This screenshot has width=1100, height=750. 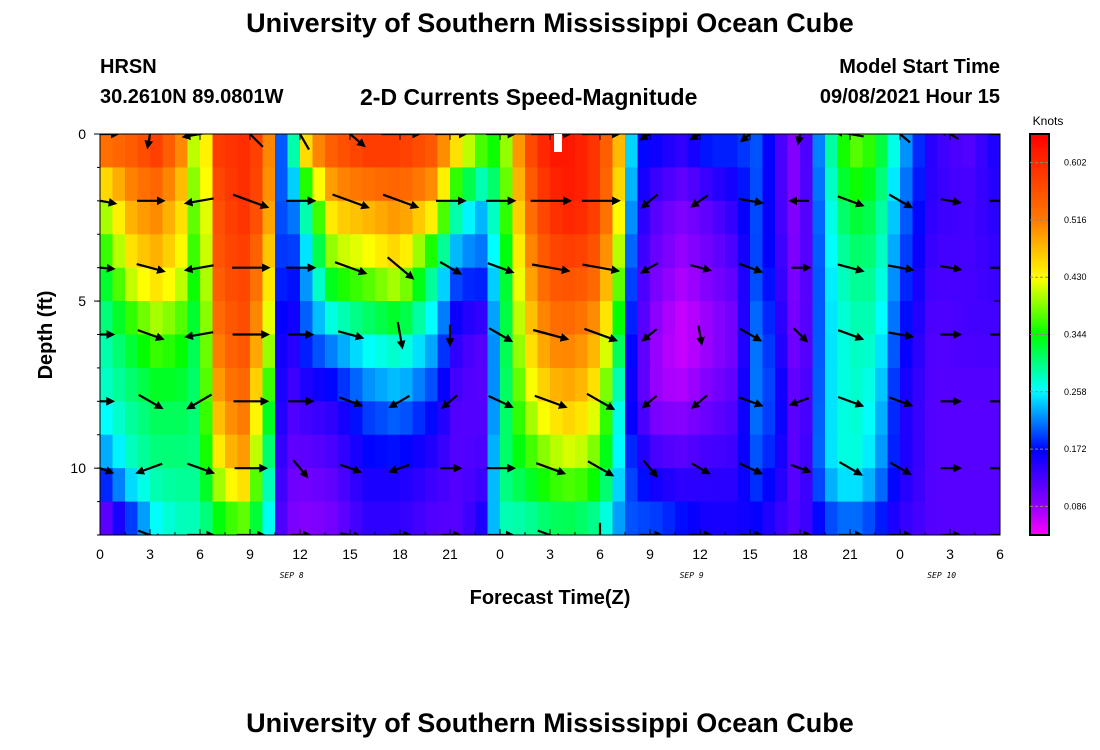 What do you see at coordinates (700, 554) in the screenshot?
I see `x-tick-label: 12` at bounding box center [700, 554].